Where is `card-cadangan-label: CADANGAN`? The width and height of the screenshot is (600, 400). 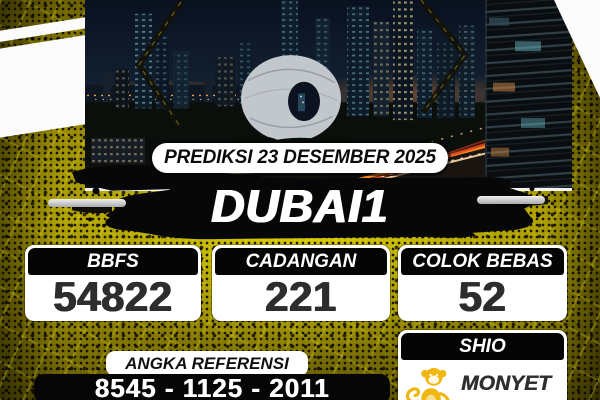 card-cadangan-label: CADANGAN is located at coordinates (301, 261).